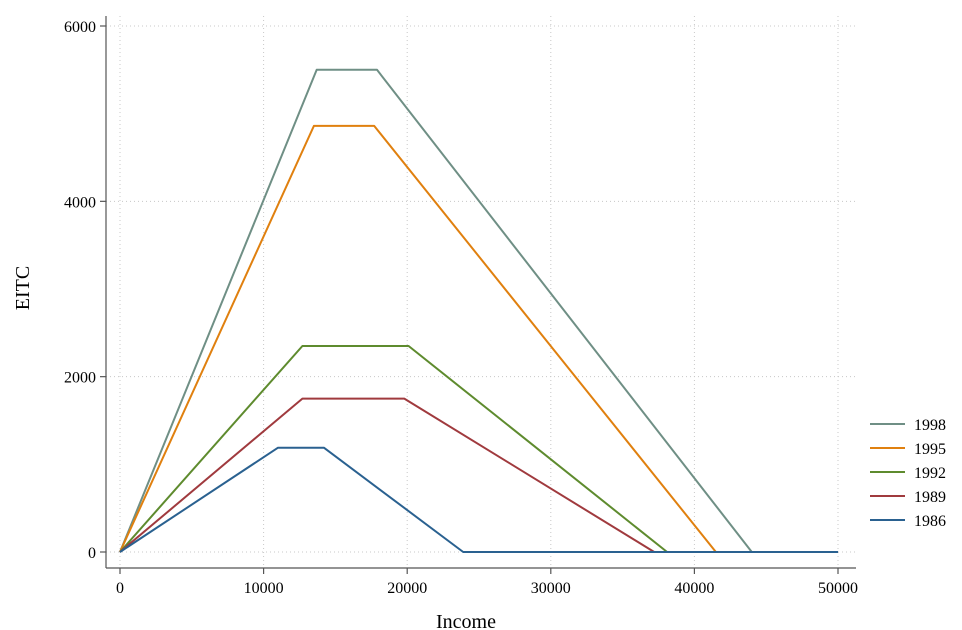  I want to click on x-axis-title: Income, so click(466, 620).